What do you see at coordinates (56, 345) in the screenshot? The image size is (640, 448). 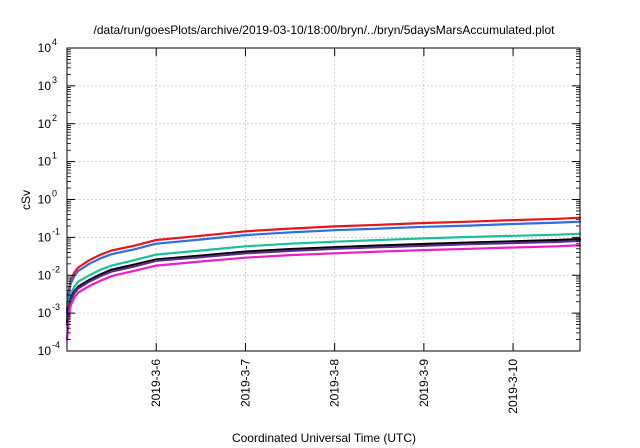 I see `y-tick-label-exponent: -4` at bounding box center [56, 345].